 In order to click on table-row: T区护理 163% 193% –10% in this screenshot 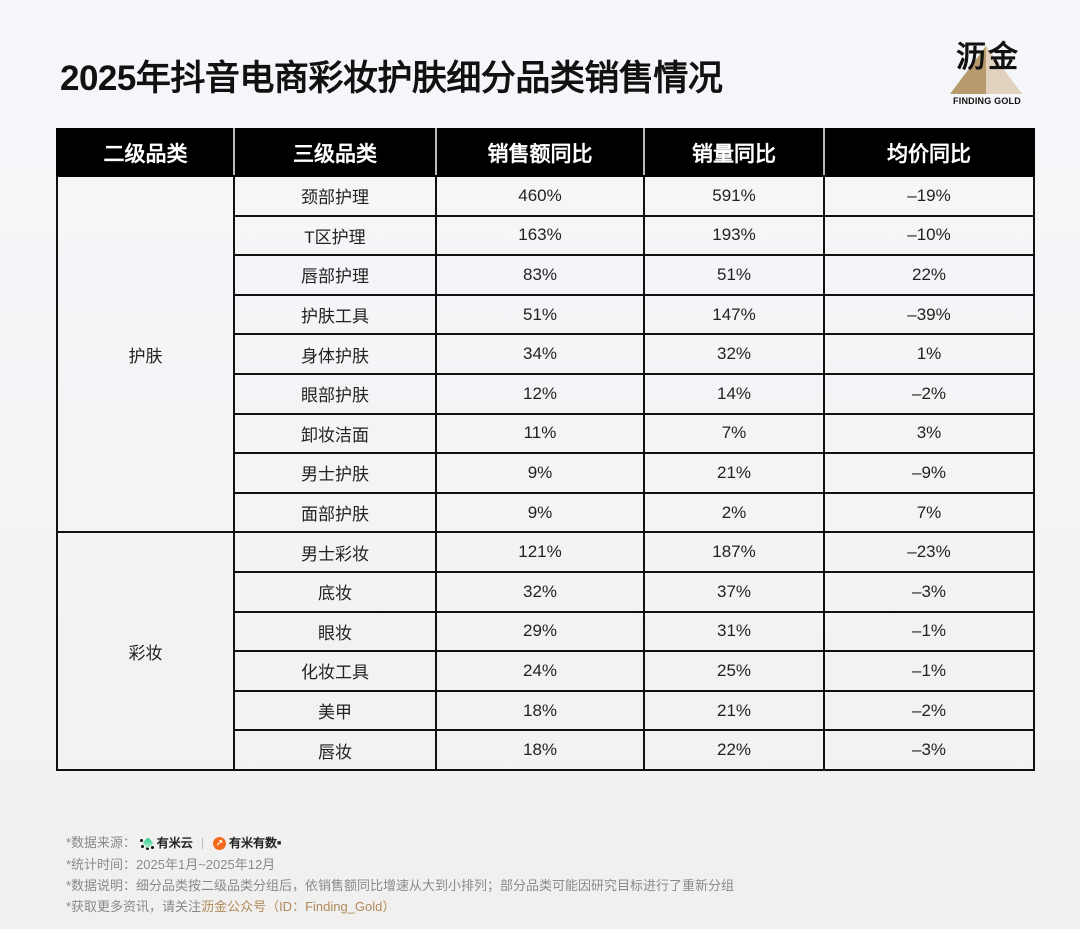, I will do `click(546, 235)`.